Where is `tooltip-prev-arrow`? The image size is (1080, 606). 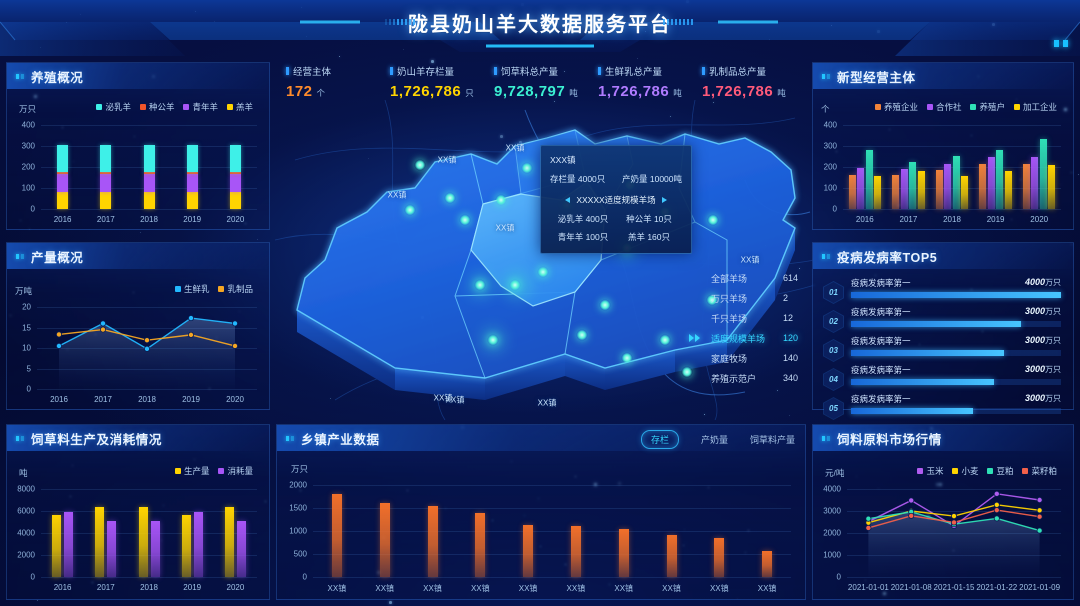
tooltip-prev-arrow is located at coordinates (568, 200).